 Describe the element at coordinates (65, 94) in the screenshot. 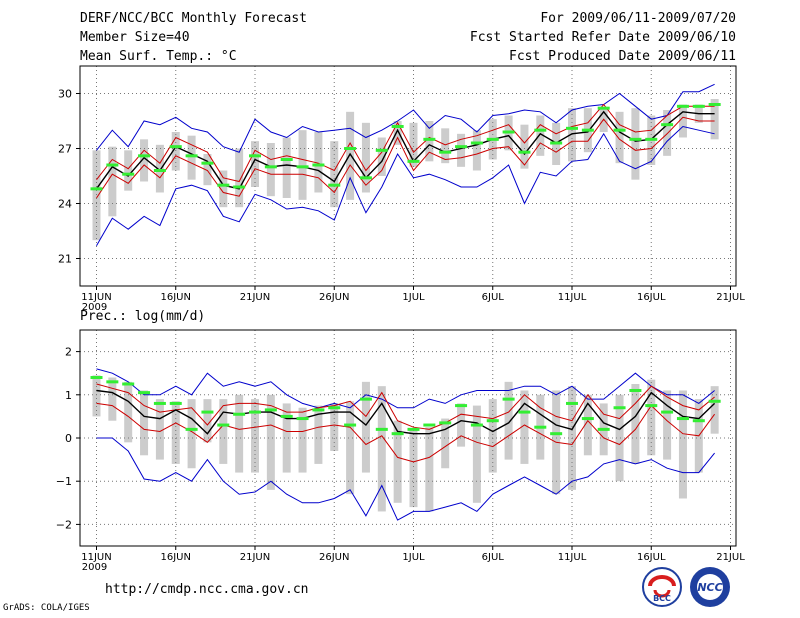

I see `temperature-ytick-label: 30` at that location.